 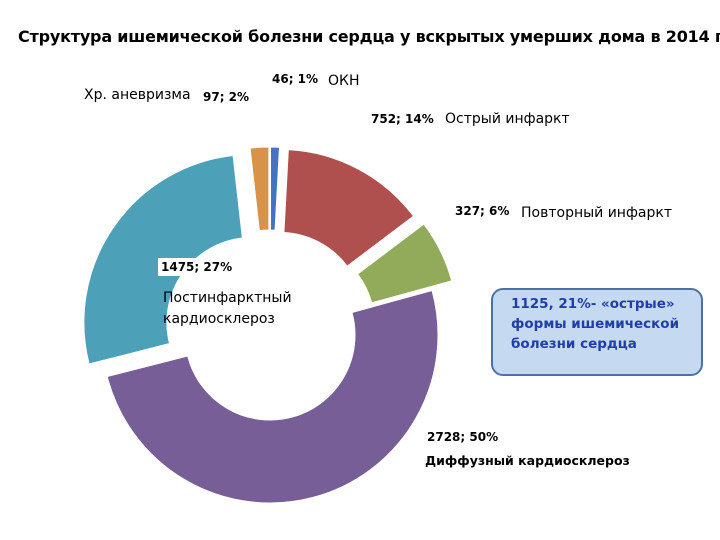 I want to click on slice-chronic-aneurysm, so click(x=259, y=189).